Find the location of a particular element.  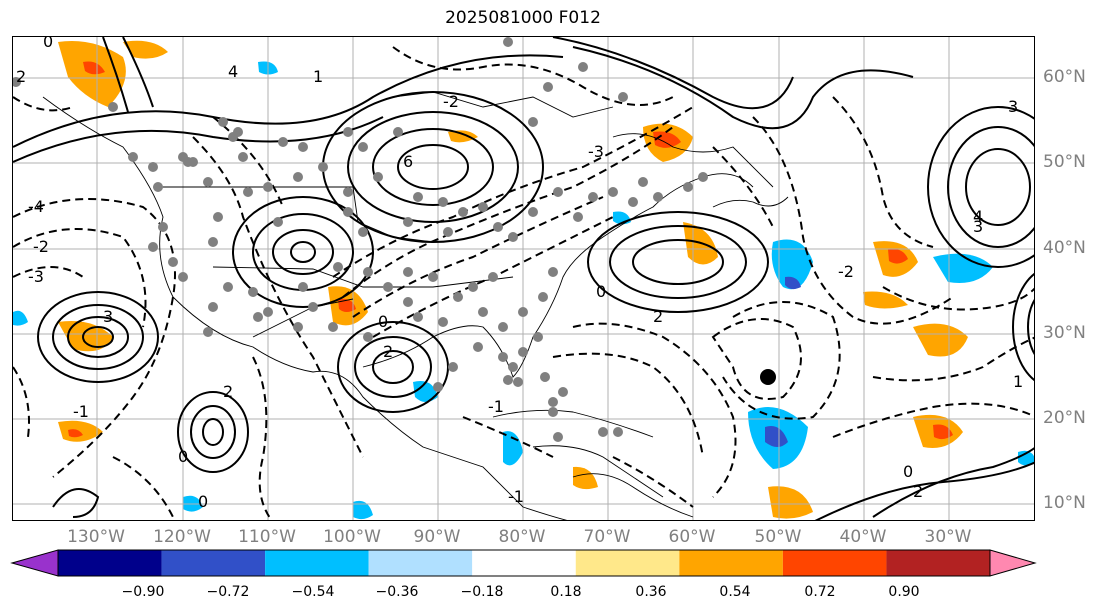

colorbar-extend-low is located at coordinates (34, 563).